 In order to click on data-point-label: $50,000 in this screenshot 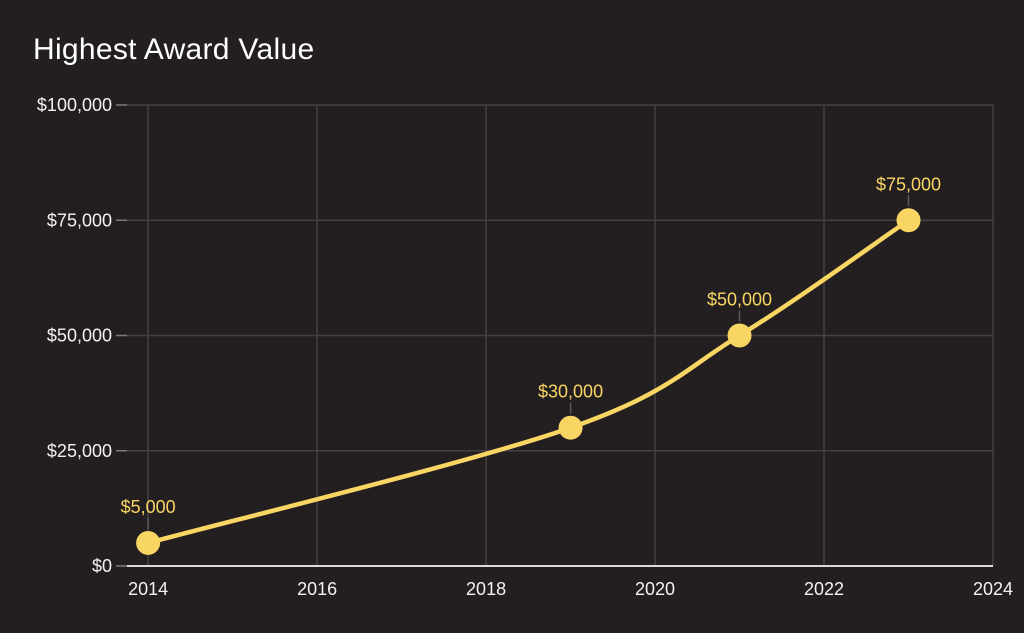, I will do `click(739, 300)`.